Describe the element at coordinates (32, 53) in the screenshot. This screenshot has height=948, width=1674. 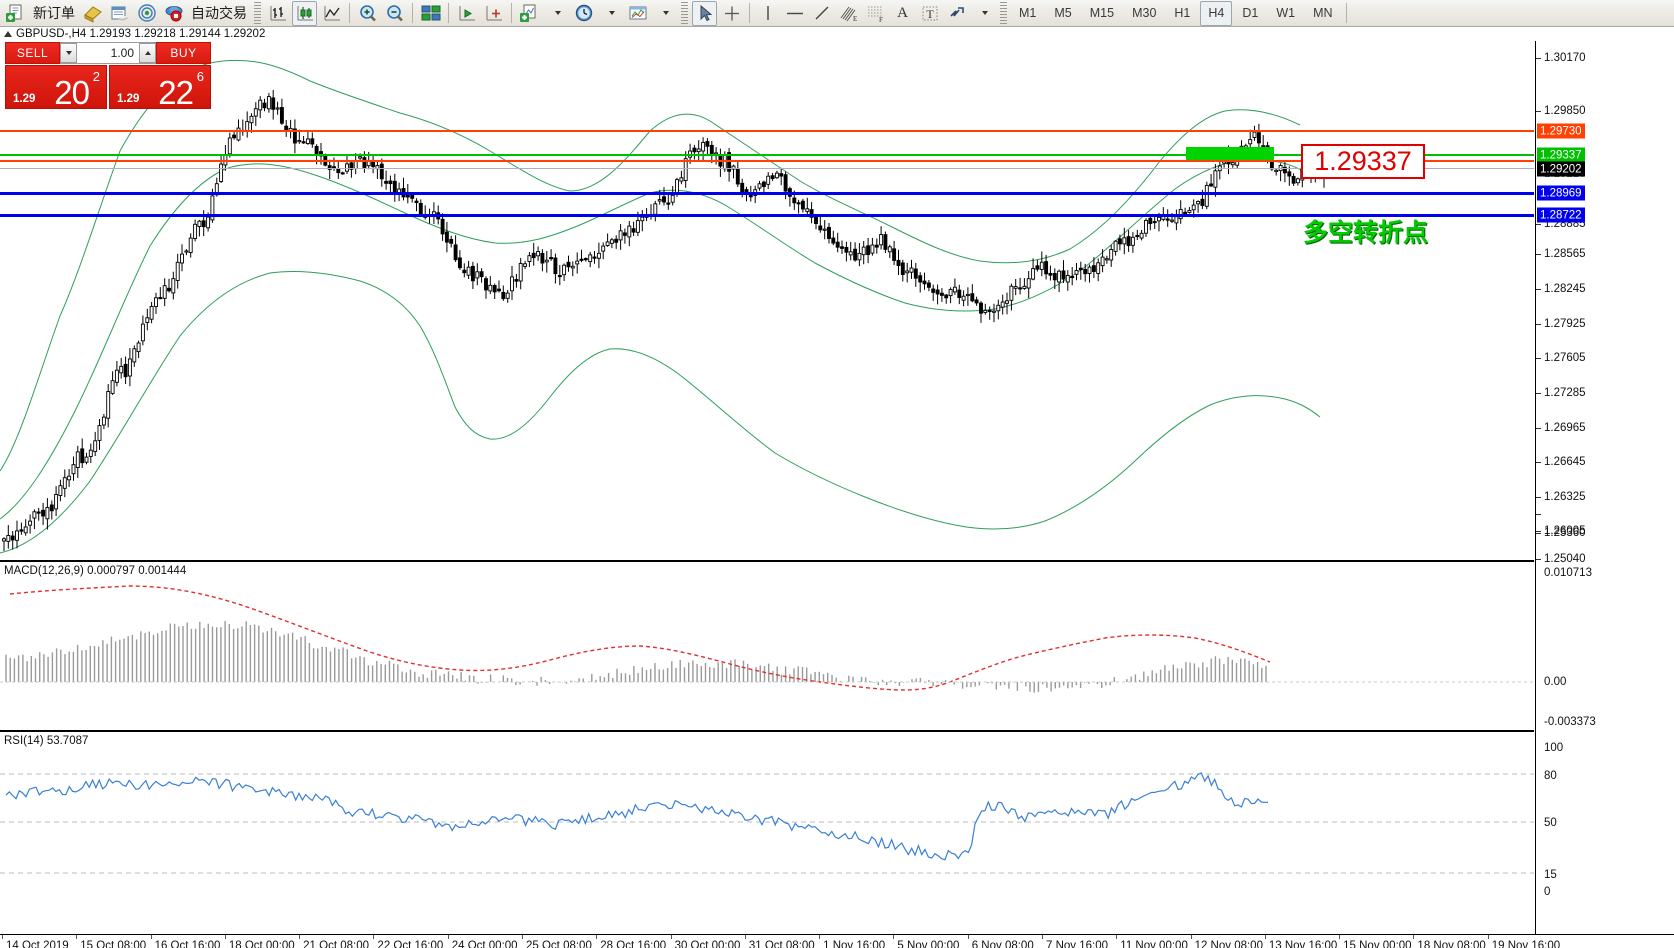
I see `sell-button: SELL` at that location.